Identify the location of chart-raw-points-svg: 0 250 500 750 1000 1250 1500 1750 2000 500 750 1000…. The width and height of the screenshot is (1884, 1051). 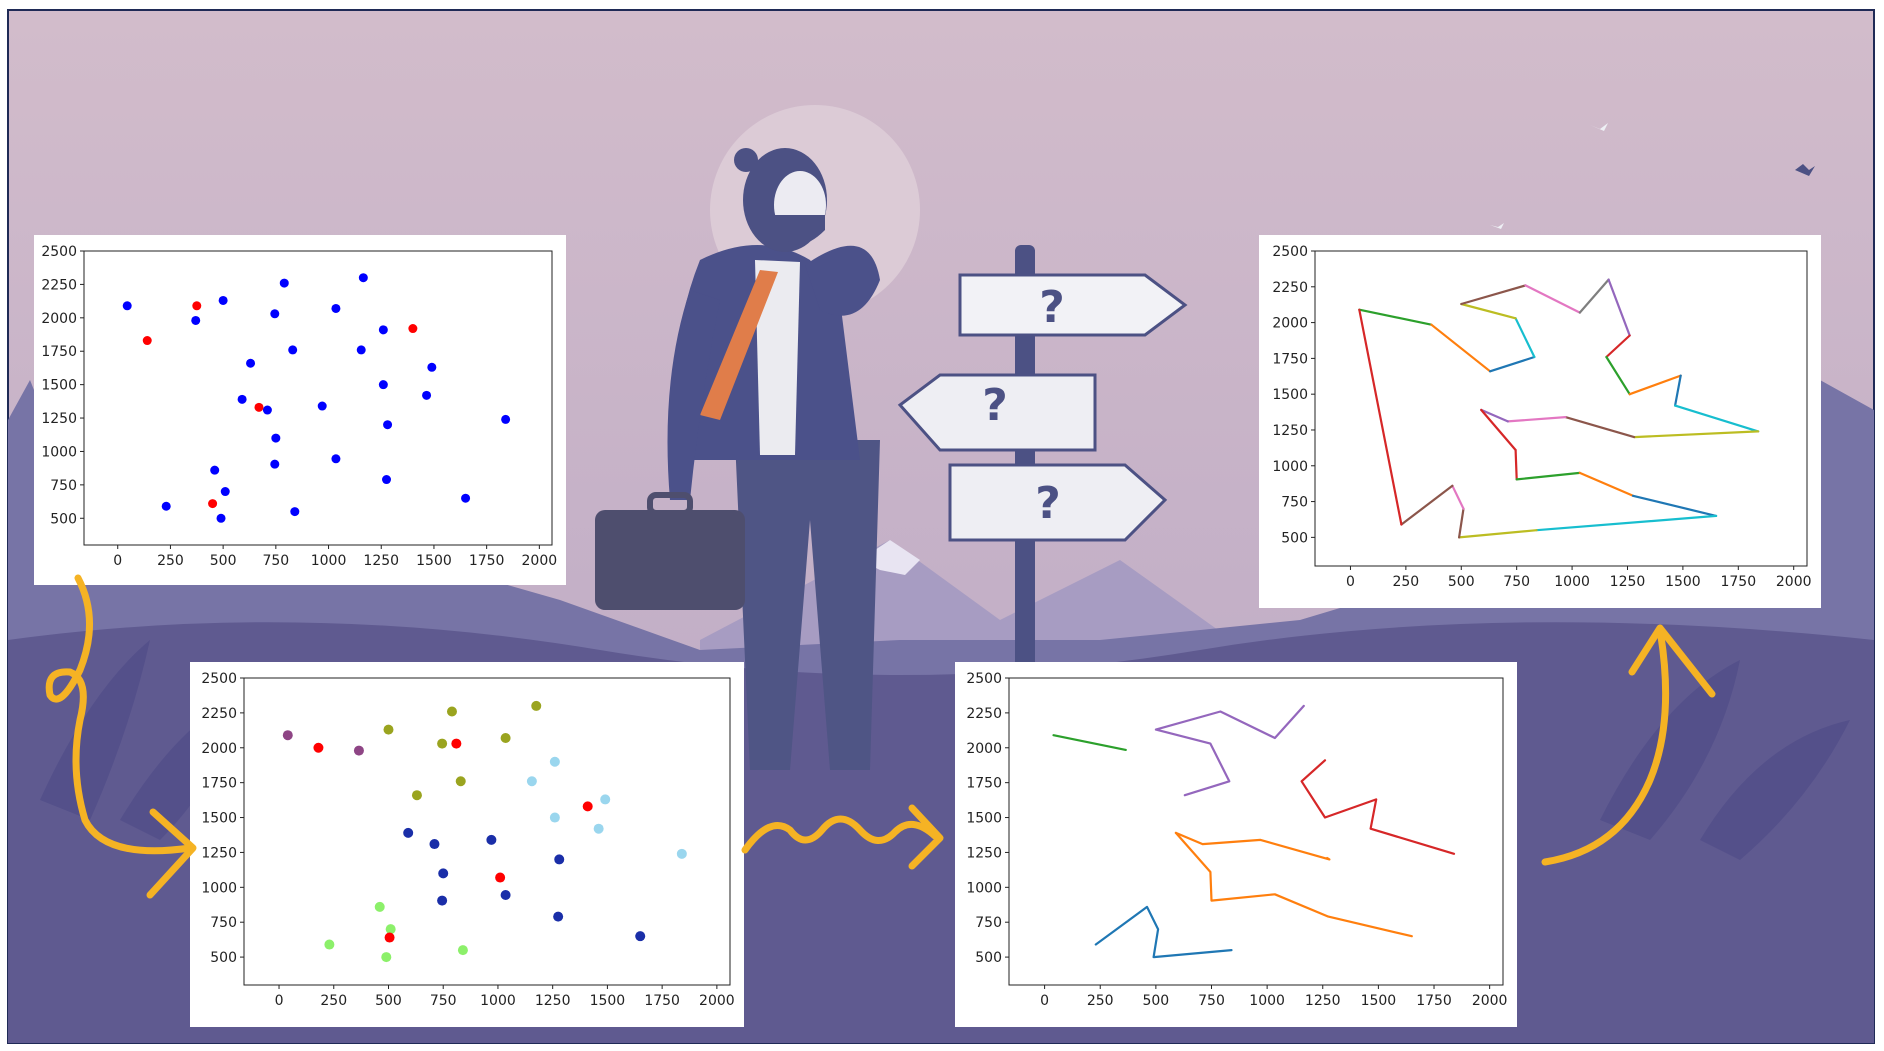
(299, 406).